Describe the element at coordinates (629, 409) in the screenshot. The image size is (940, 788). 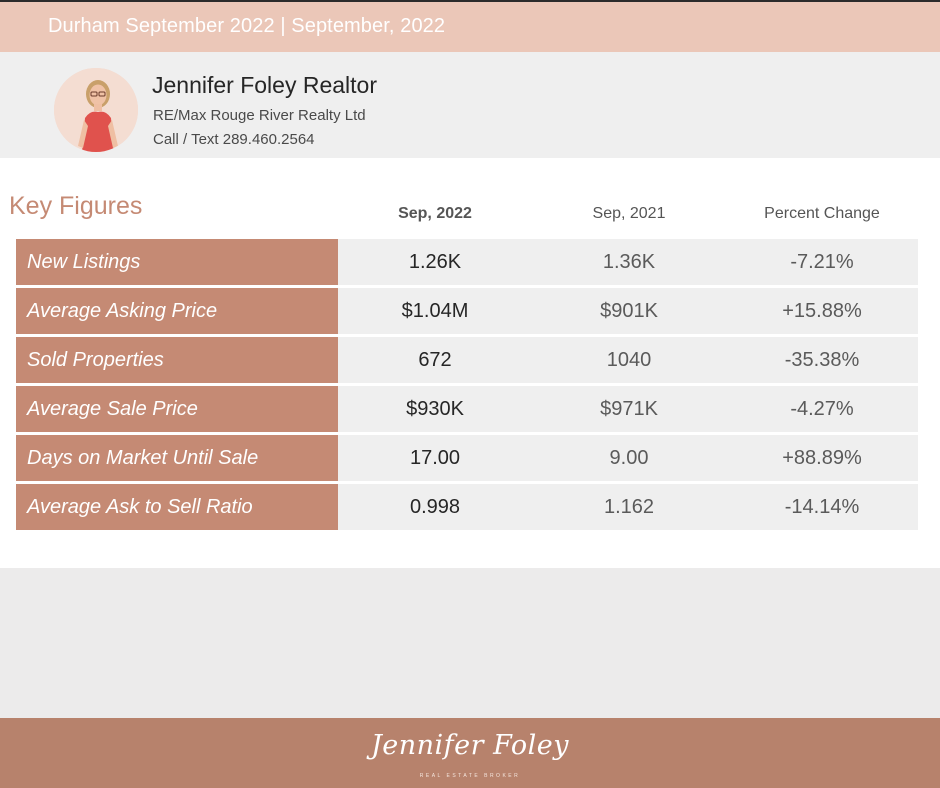
I see `previous-value: $971K` at that location.